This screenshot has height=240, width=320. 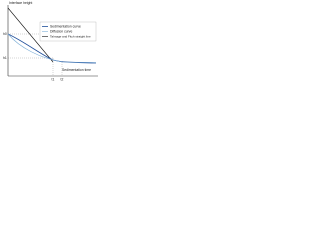 I want to click on x-mark: t1, so click(x=53, y=79).